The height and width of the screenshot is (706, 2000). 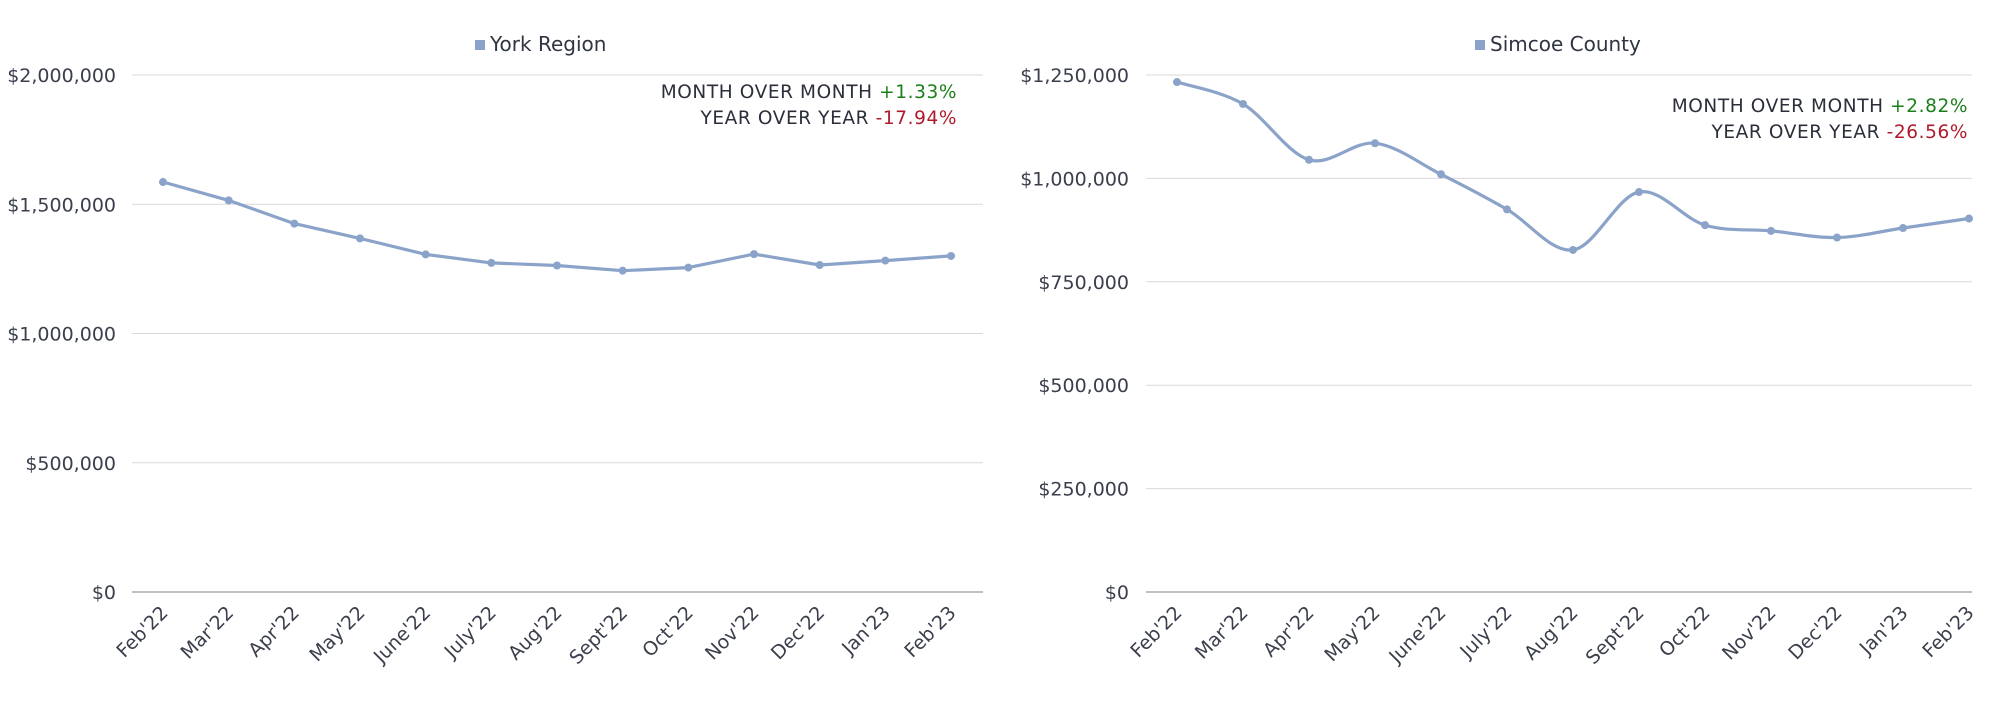 What do you see at coordinates (1615, 635) in the screenshot?
I see `x-tick-label: Sept'22` at bounding box center [1615, 635].